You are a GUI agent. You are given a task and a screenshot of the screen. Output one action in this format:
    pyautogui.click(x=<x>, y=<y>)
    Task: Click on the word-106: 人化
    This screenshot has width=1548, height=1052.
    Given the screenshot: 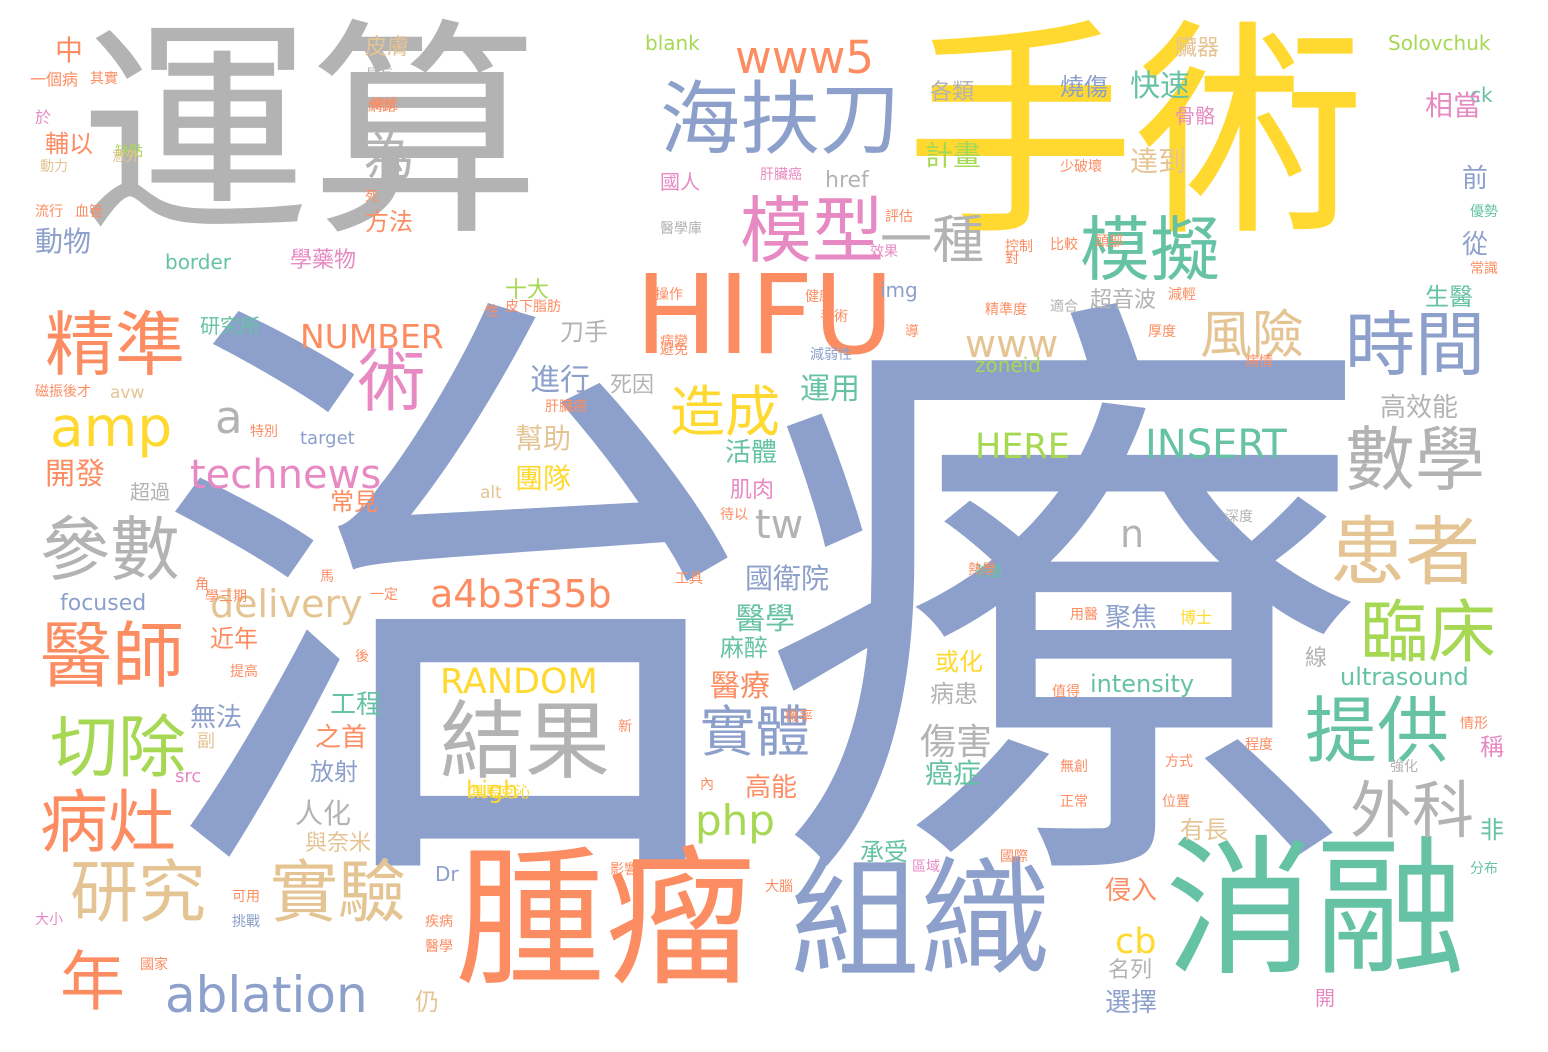 What is the action you would take?
    pyautogui.click(x=323, y=813)
    